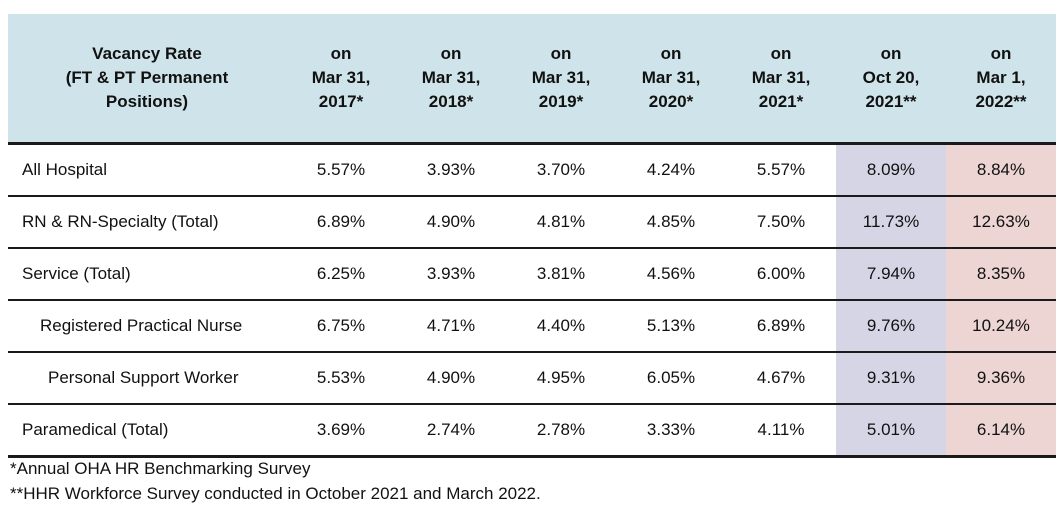 Image resolution: width=1057 pixels, height=514 pixels. What do you see at coordinates (671, 274) in the screenshot?
I see `table-cell: 4.56%` at bounding box center [671, 274].